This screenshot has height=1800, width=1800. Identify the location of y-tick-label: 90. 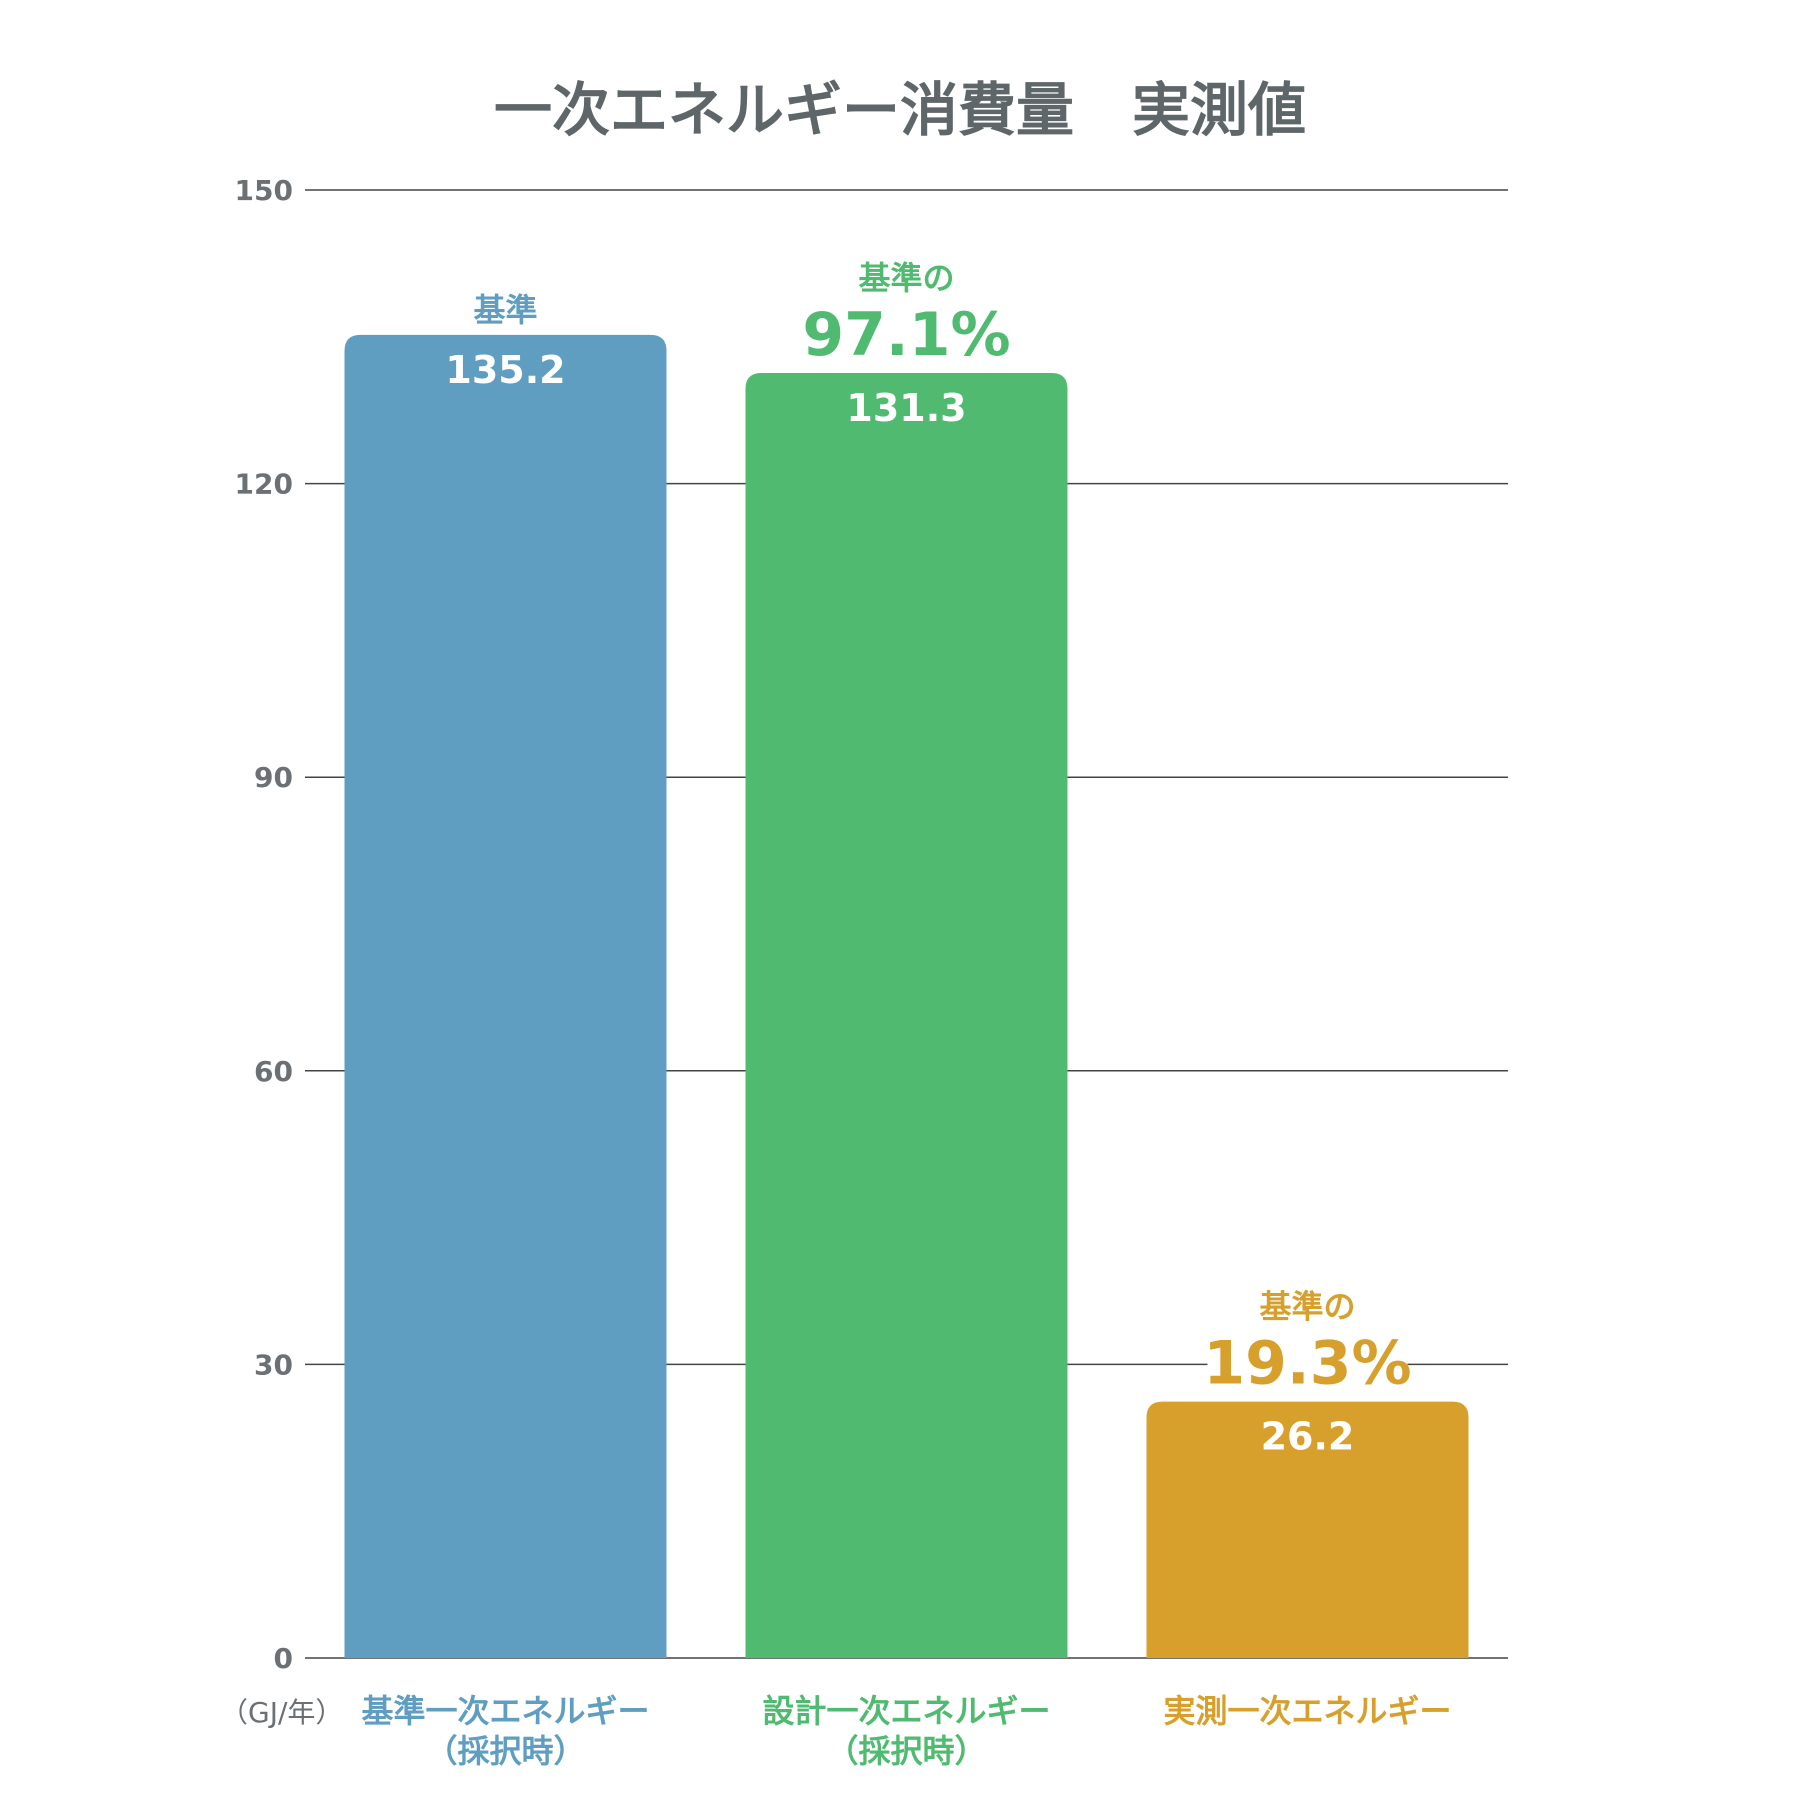
(273, 777).